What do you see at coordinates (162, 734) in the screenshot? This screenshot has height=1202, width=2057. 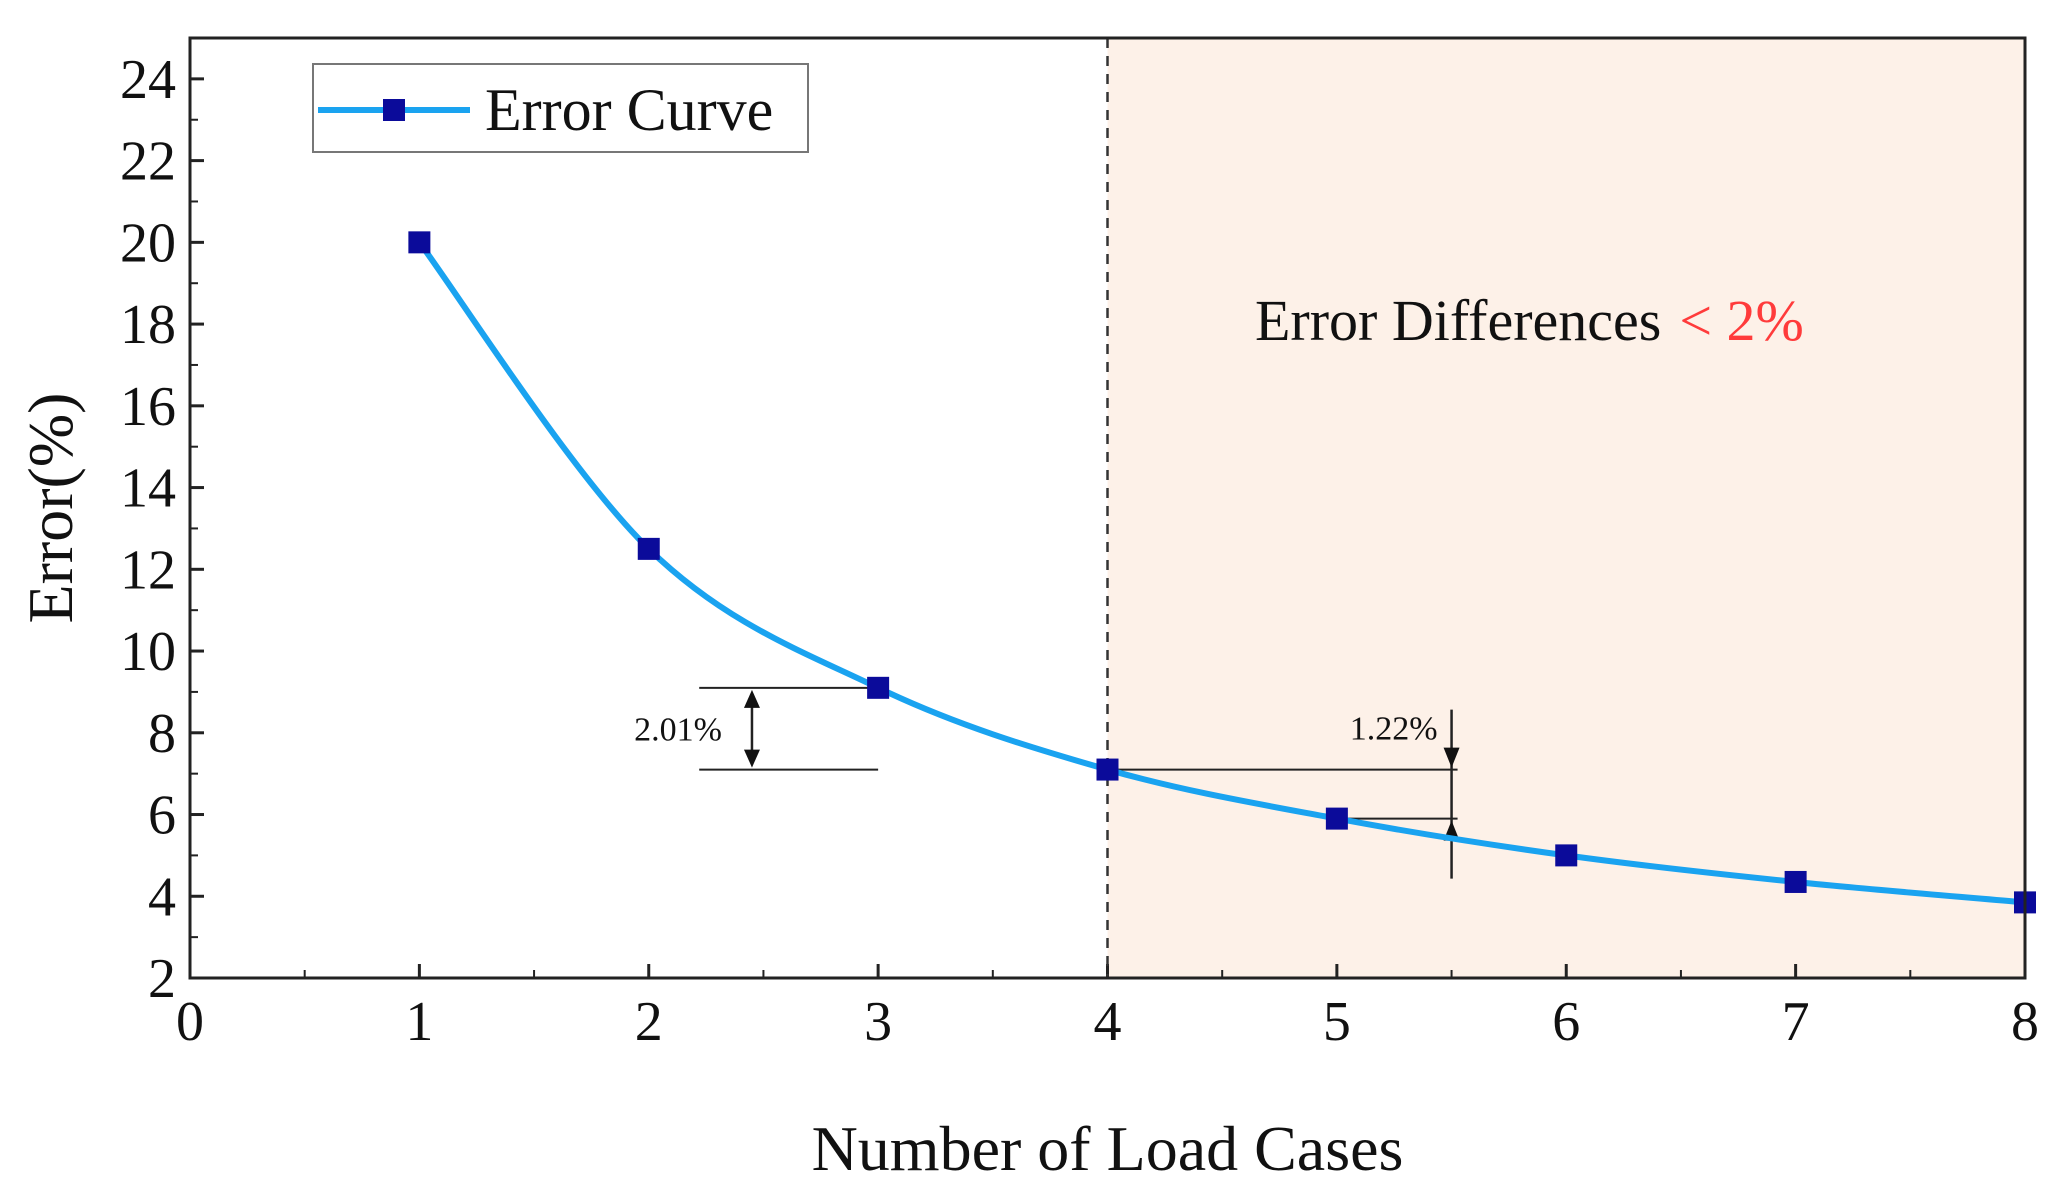 I see `y-tick-label: 8` at bounding box center [162, 734].